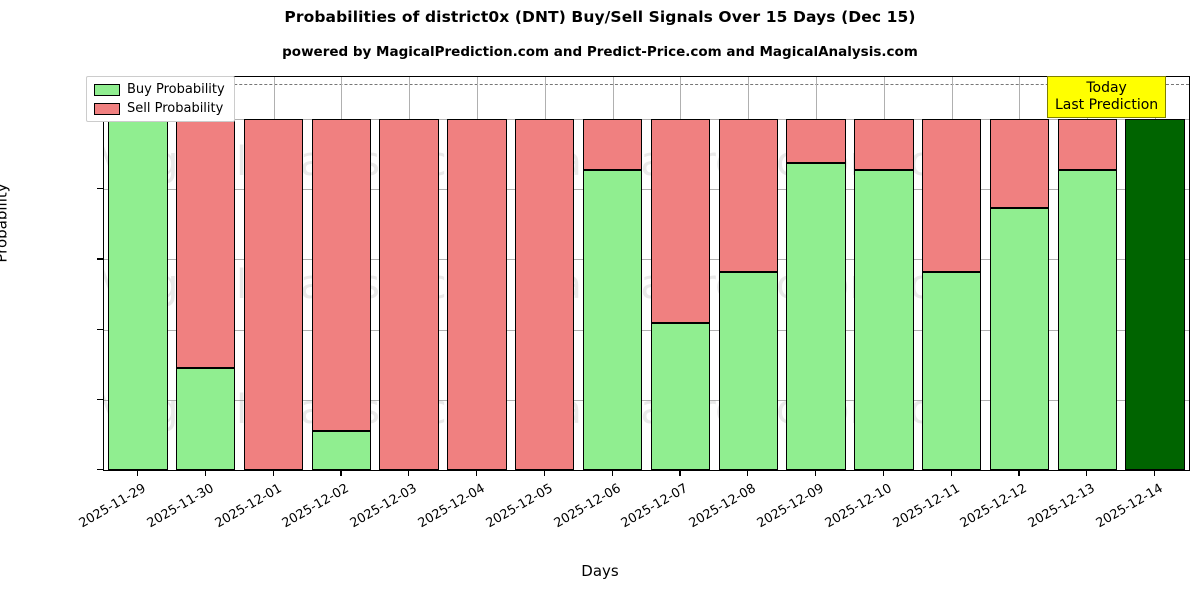 The width and height of the screenshot is (1200, 600). What do you see at coordinates (176, 89) in the screenshot?
I see `legend-label-buy: Buy Probability` at bounding box center [176, 89].